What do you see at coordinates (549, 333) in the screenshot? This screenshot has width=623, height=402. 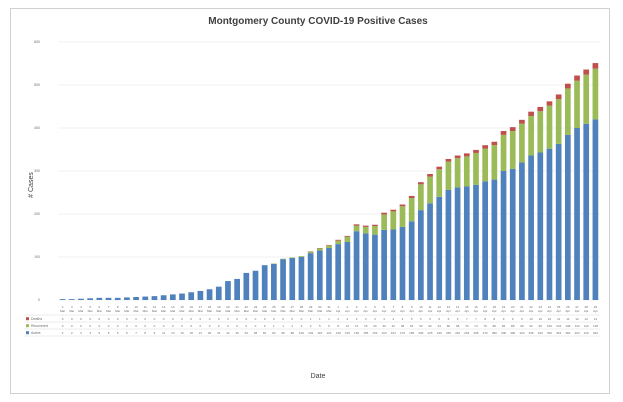 I see `table-cell: 352` at bounding box center [549, 333].